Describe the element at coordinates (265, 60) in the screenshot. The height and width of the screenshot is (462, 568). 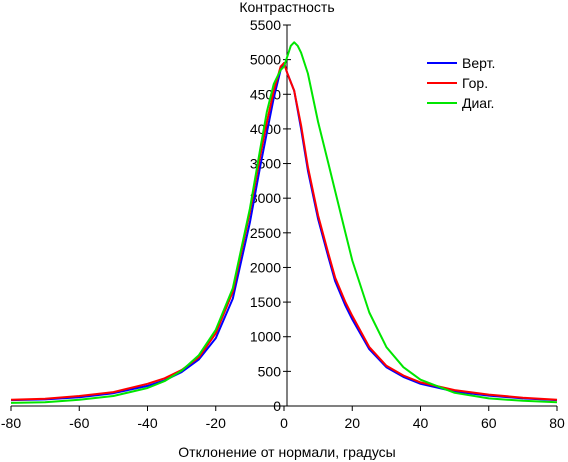
I see `y-tick-label: 5000` at that location.